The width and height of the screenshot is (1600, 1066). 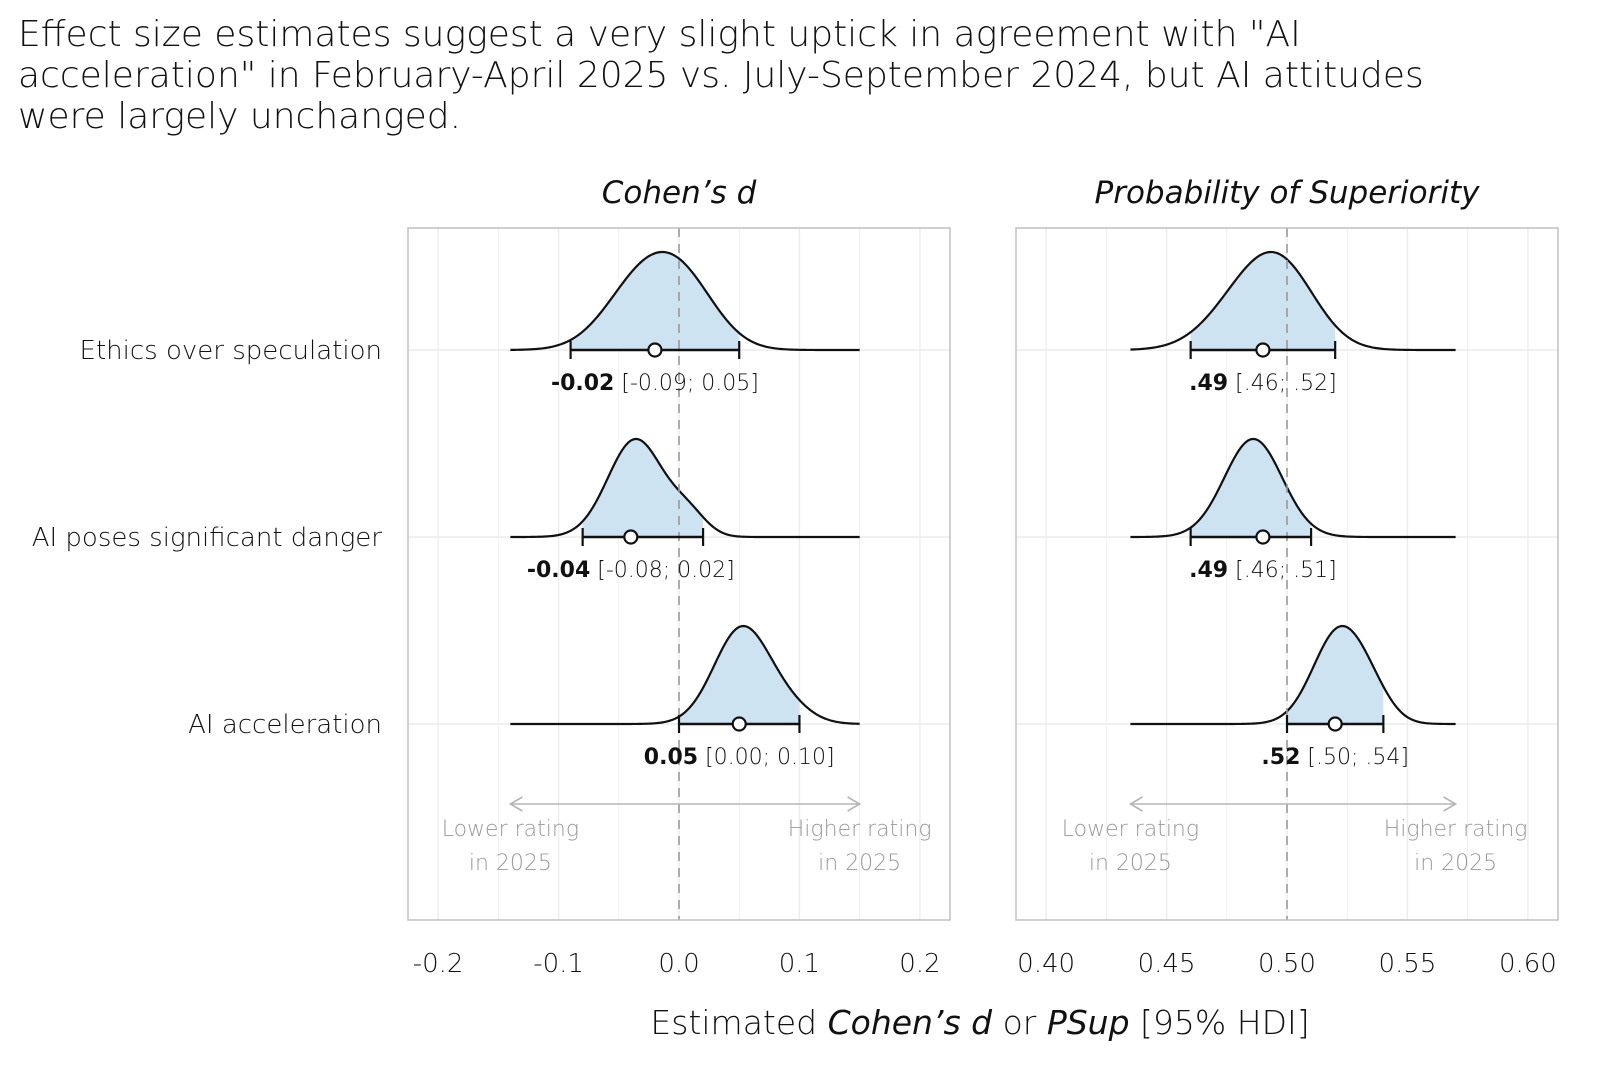 What do you see at coordinates (558, 964) in the screenshot?
I see `x-tick-label: -0.1` at bounding box center [558, 964].